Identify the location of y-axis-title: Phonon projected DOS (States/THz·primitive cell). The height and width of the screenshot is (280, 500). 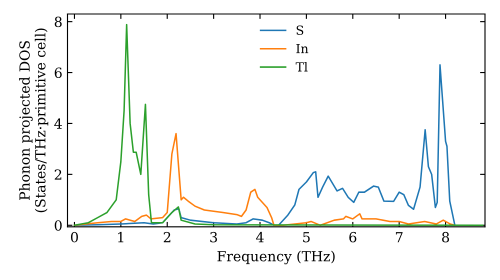
(33, 120).